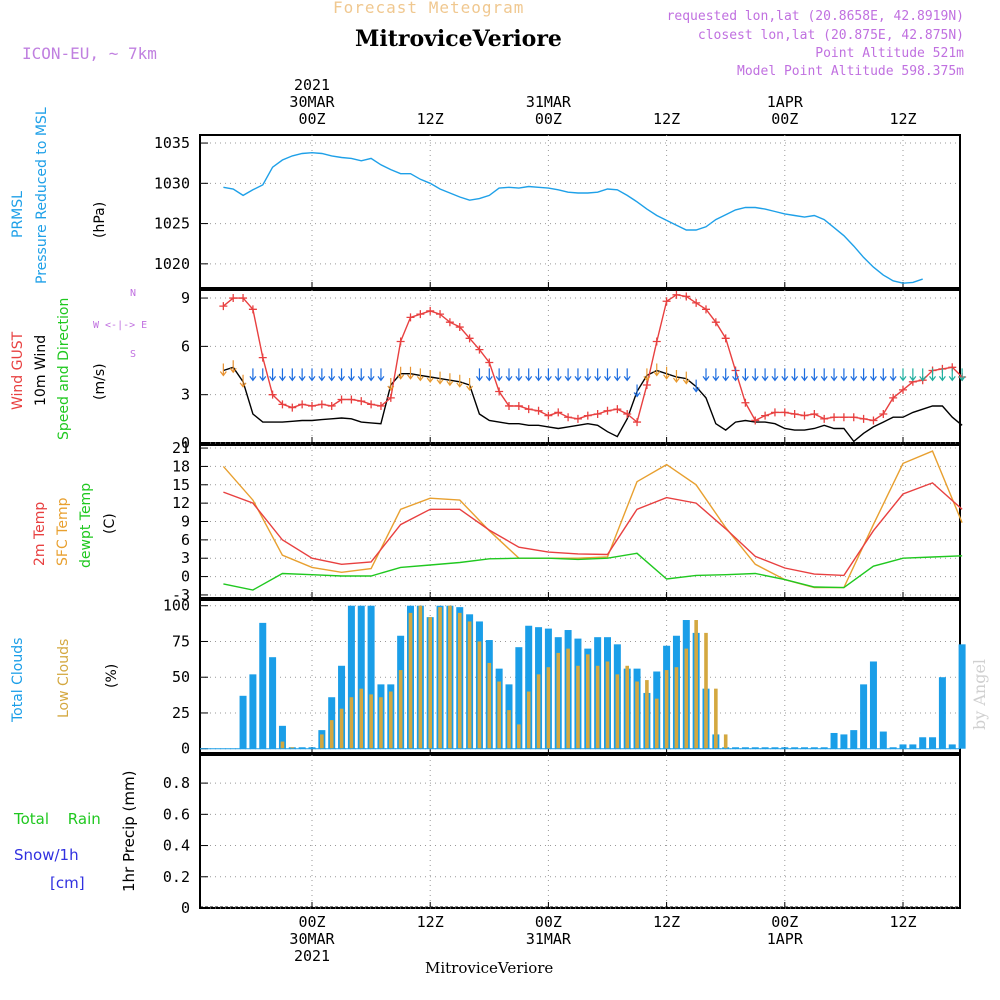 Image resolution: width=1000 pixels, height=1000 pixels. What do you see at coordinates (67, 883) in the screenshot?
I see `snow-unit-label: [cm]` at bounding box center [67, 883].